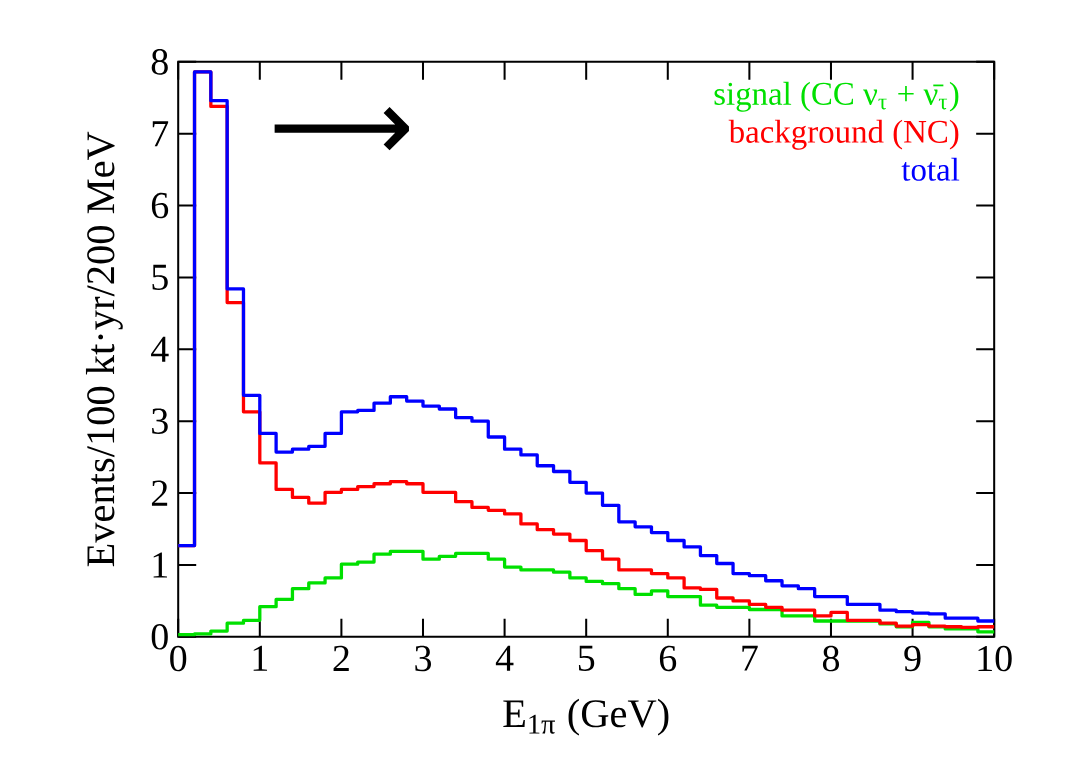 This screenshot has height=771, width=1080. What do you see at coordinates (160, 565) in the screenshot?
I see `y-tick-label: 1` at bounding box center [160, 565].